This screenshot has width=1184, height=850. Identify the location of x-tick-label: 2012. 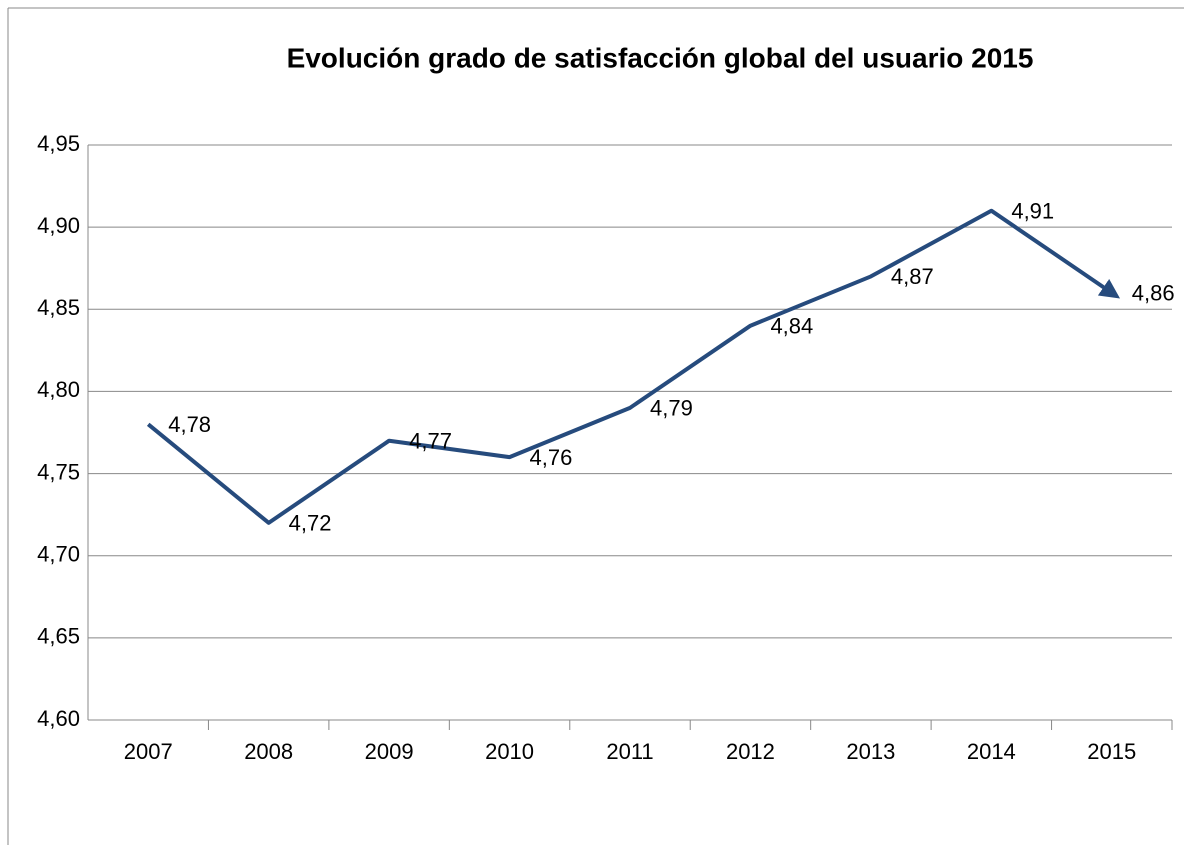
(750, 751).